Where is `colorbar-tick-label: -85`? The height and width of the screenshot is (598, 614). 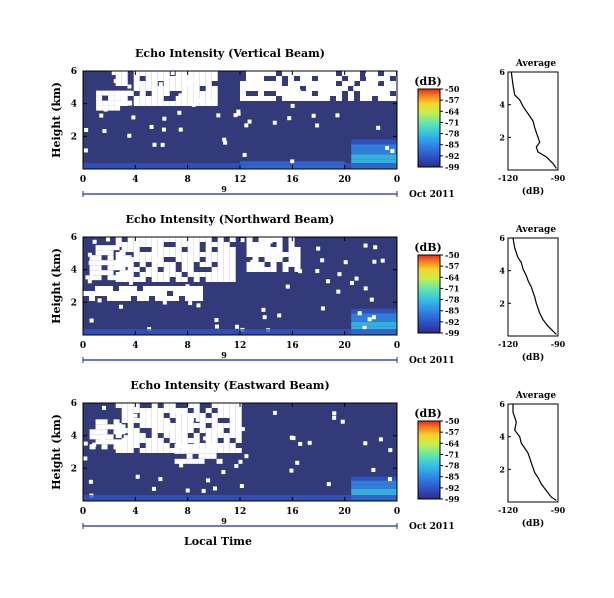 colorbar-tick-label: -85 is located at coordinates (452, 145).